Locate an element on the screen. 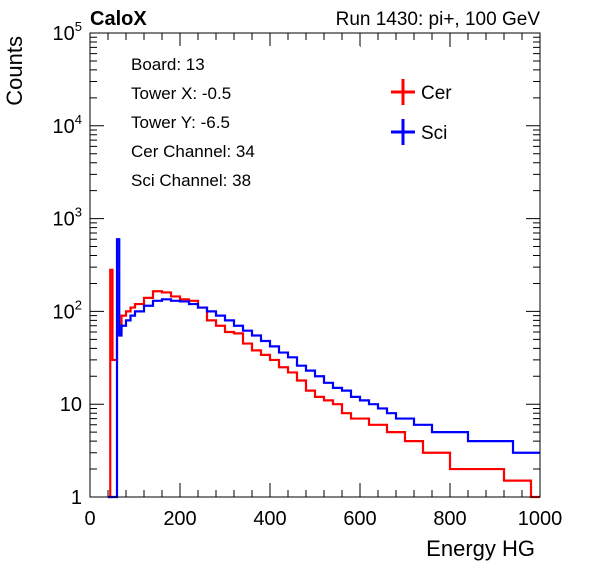 This screenshot has width=596, height=572. x-tick-label: 800 is located at coordinates (449, 519).